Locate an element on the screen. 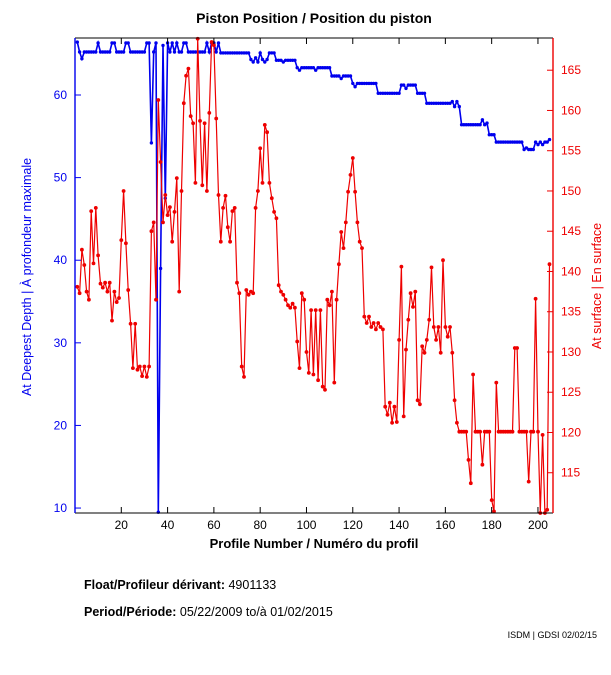  right-tick-label: 150 is located at coordinates (571, 191).